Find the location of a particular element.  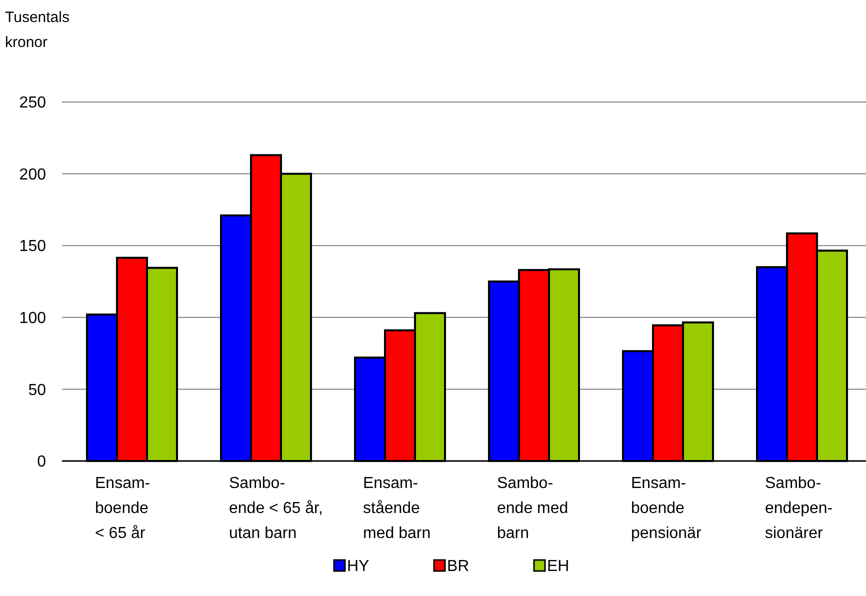

y-tick-label: 150 is located at coordinates (32, 247).